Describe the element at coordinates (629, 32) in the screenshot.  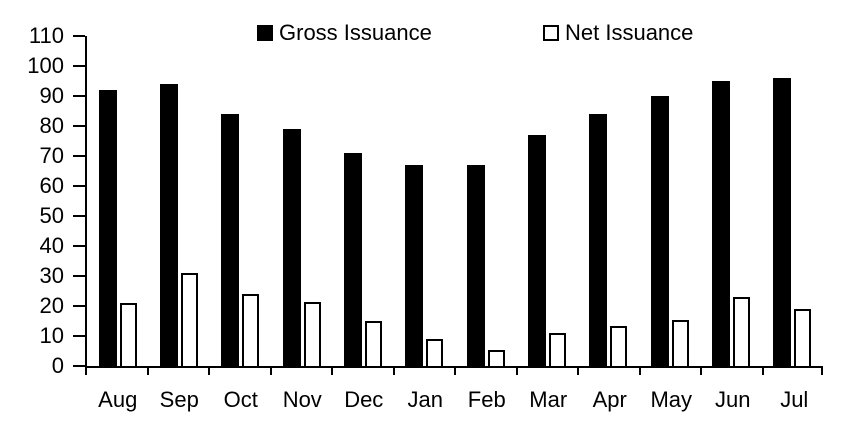
I see `legend-label-net-issuance: Net Issuance` at that location.